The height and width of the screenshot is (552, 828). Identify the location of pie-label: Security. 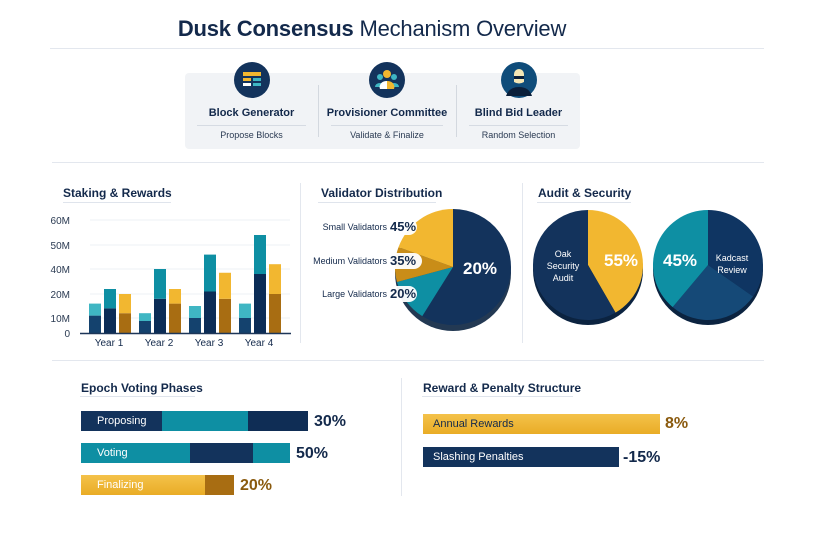
(563, 266).